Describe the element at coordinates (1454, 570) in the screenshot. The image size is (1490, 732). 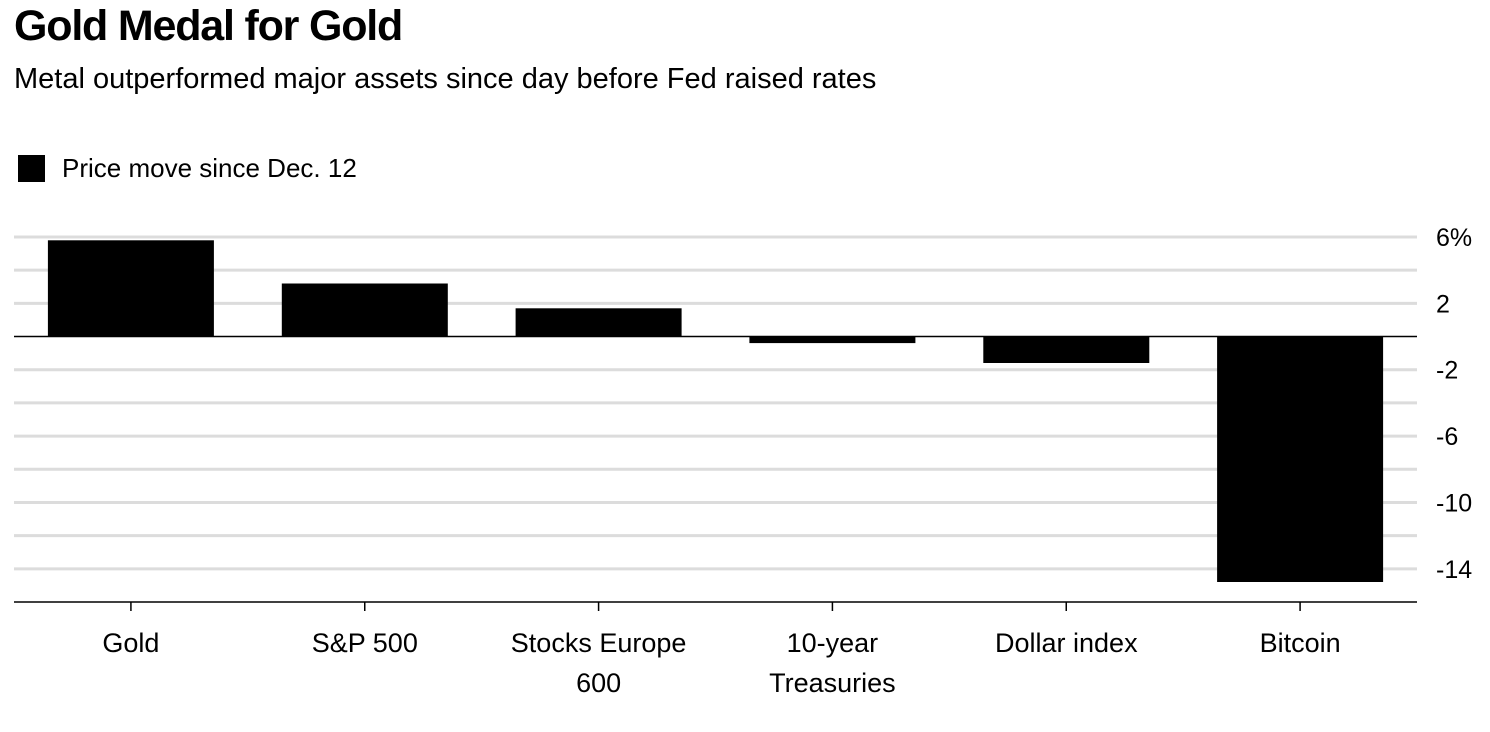
I see `y-tick-label: -14` at that location.